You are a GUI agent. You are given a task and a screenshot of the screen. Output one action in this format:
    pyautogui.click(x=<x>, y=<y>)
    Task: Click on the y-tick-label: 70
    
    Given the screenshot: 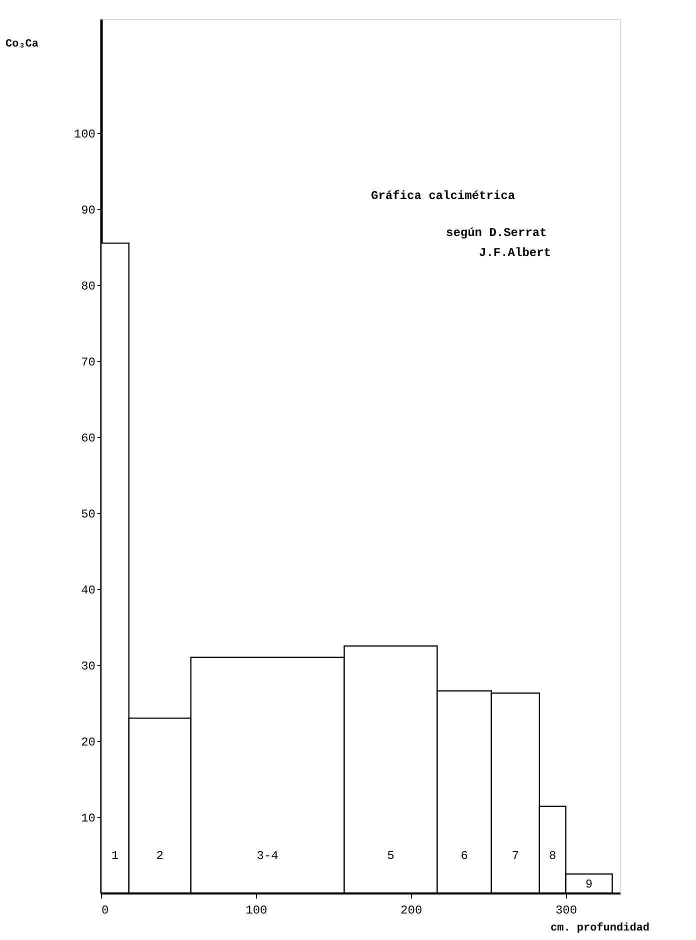 What is the action you would take?
    pyautogui.click(x=88, y=363)
    